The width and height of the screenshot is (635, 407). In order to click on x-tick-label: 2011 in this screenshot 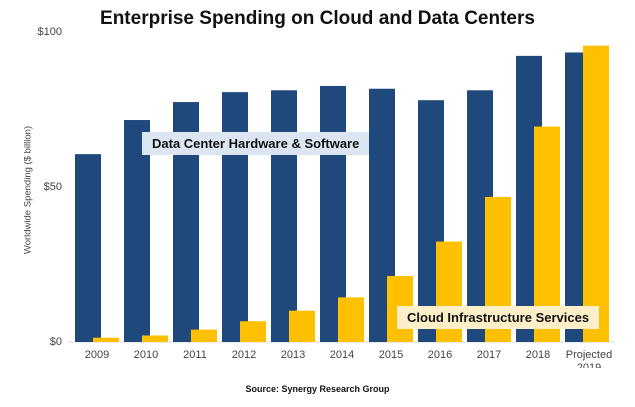, I will do `click(195, 355)`.